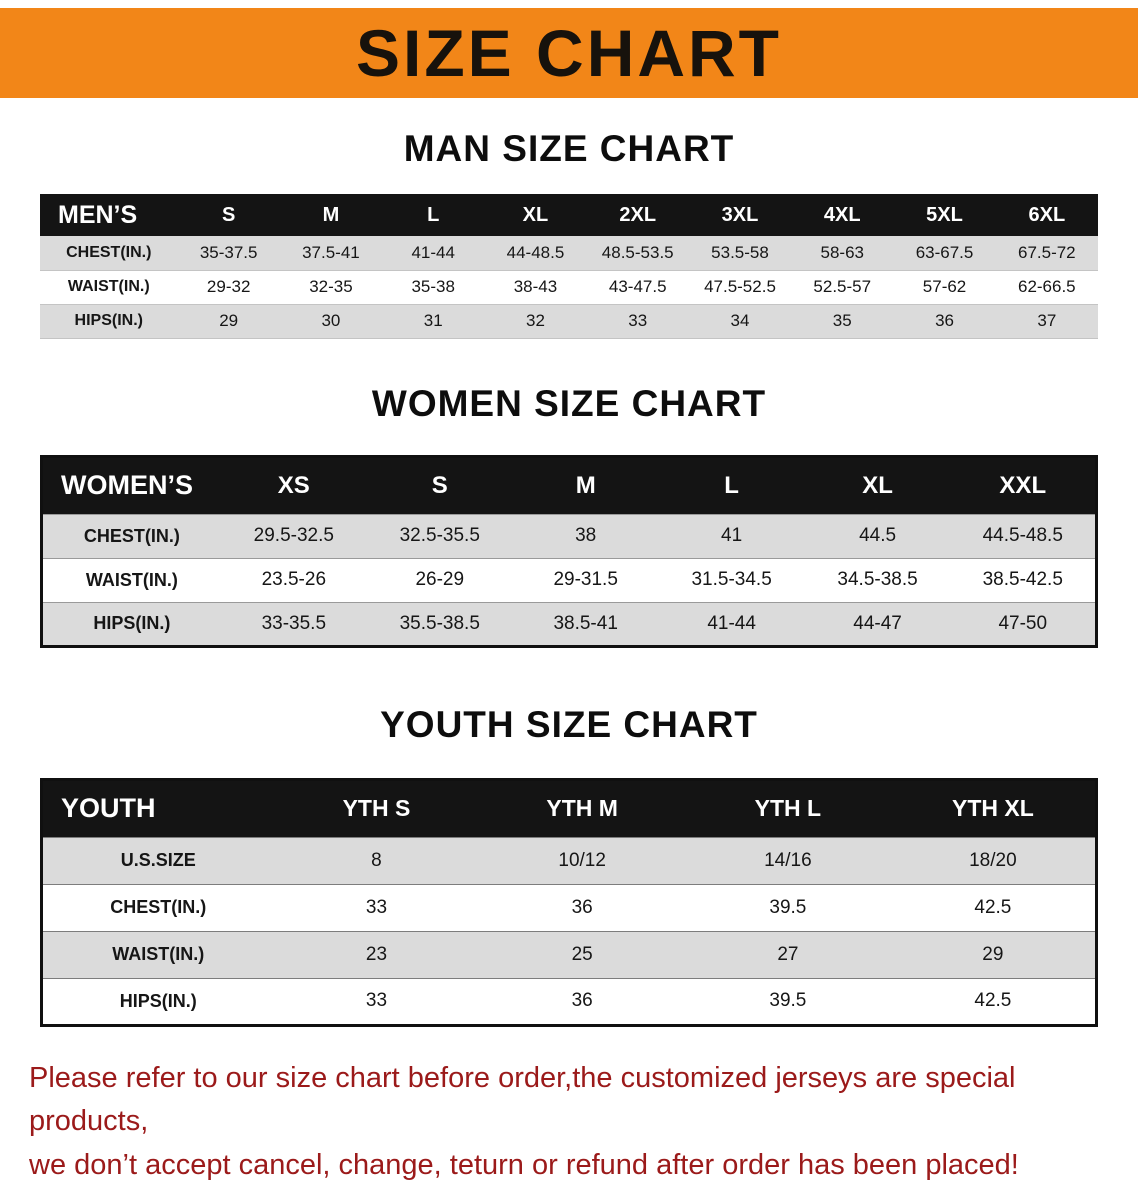 The width and height of the screenshot is (1138, 1187). What do you see at coordinates (294, 536) in the screenshot?
I see `size-value-cell: 29.5-32.5` at bounding box center [294, 536].